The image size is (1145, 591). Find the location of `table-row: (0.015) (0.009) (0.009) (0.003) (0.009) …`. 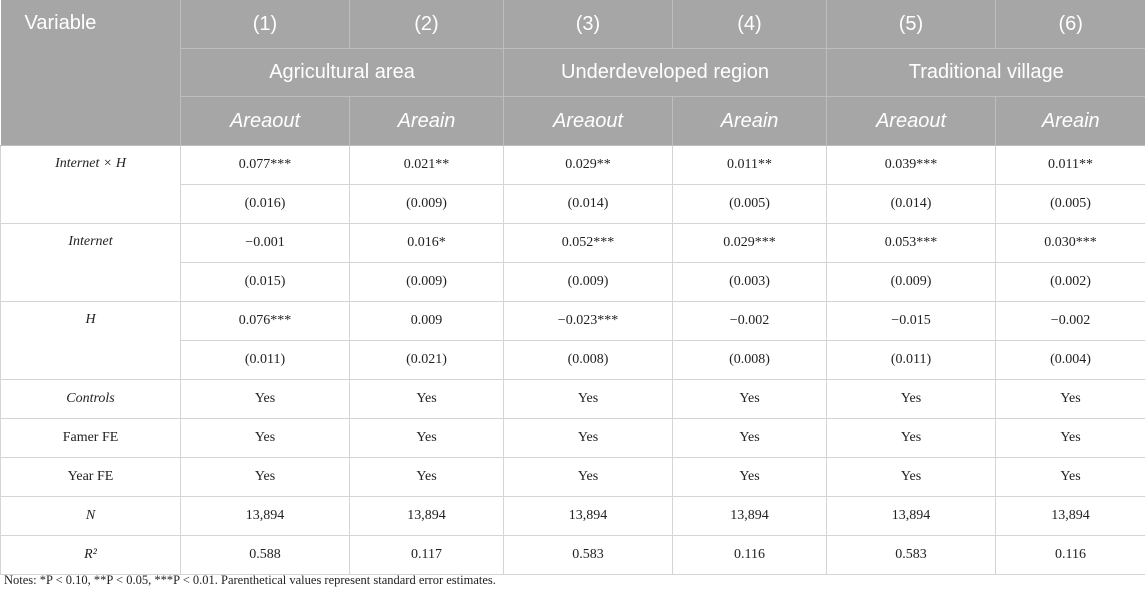

table-row: (0.015) (0.009) (0.009) (0.003) (0.009) … is located at coordinates (573, 282).